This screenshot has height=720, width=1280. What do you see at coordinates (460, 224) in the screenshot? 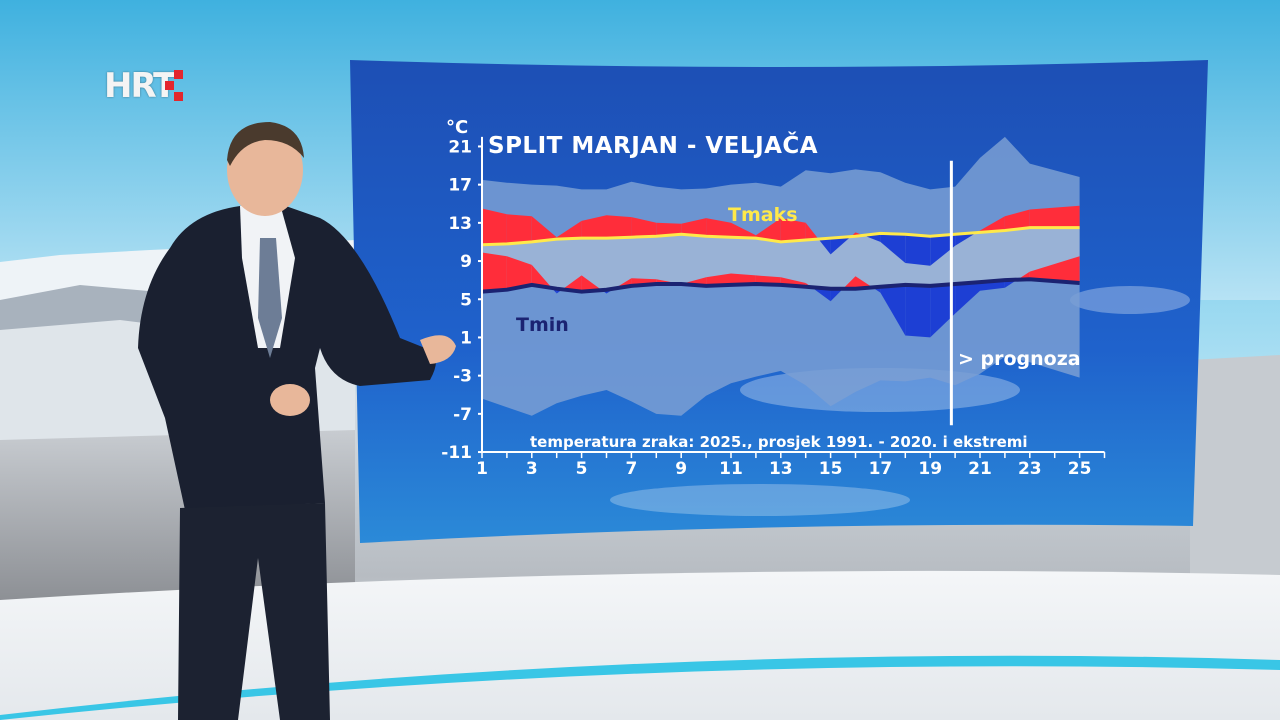
I see `y-tick-label-13: 13` at bounding box center [460, 224].